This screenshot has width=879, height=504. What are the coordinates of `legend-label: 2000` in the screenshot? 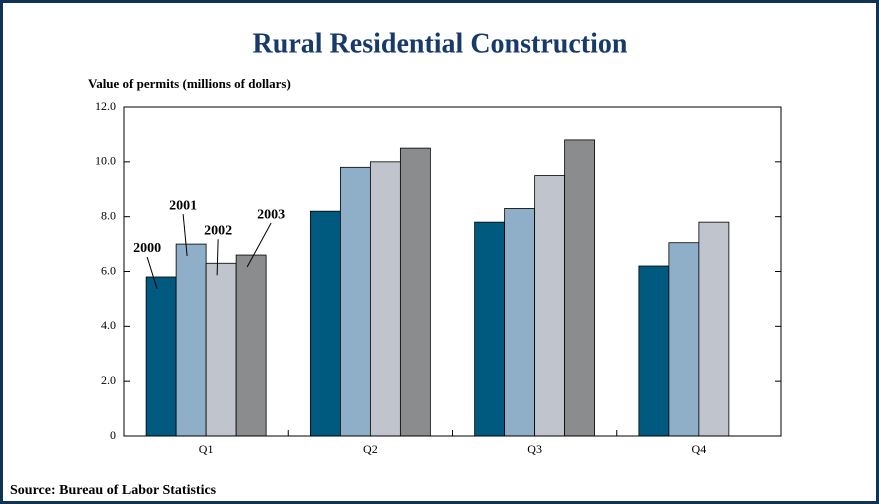 It's located at (147, 248).